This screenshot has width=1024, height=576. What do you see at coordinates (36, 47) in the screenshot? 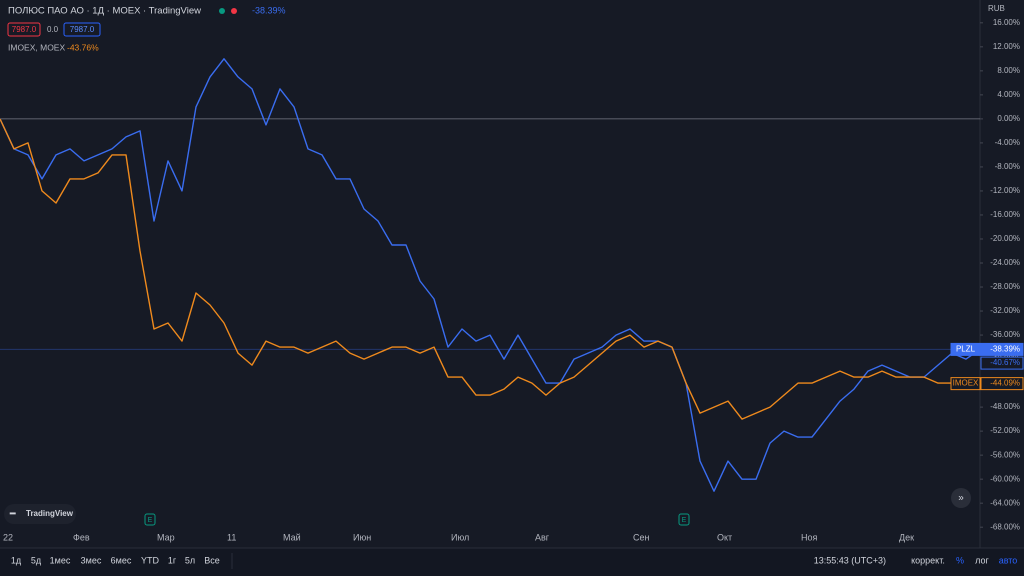
I see `compare-title: IMOEX, MOEX` at bounding box center [36, 47].